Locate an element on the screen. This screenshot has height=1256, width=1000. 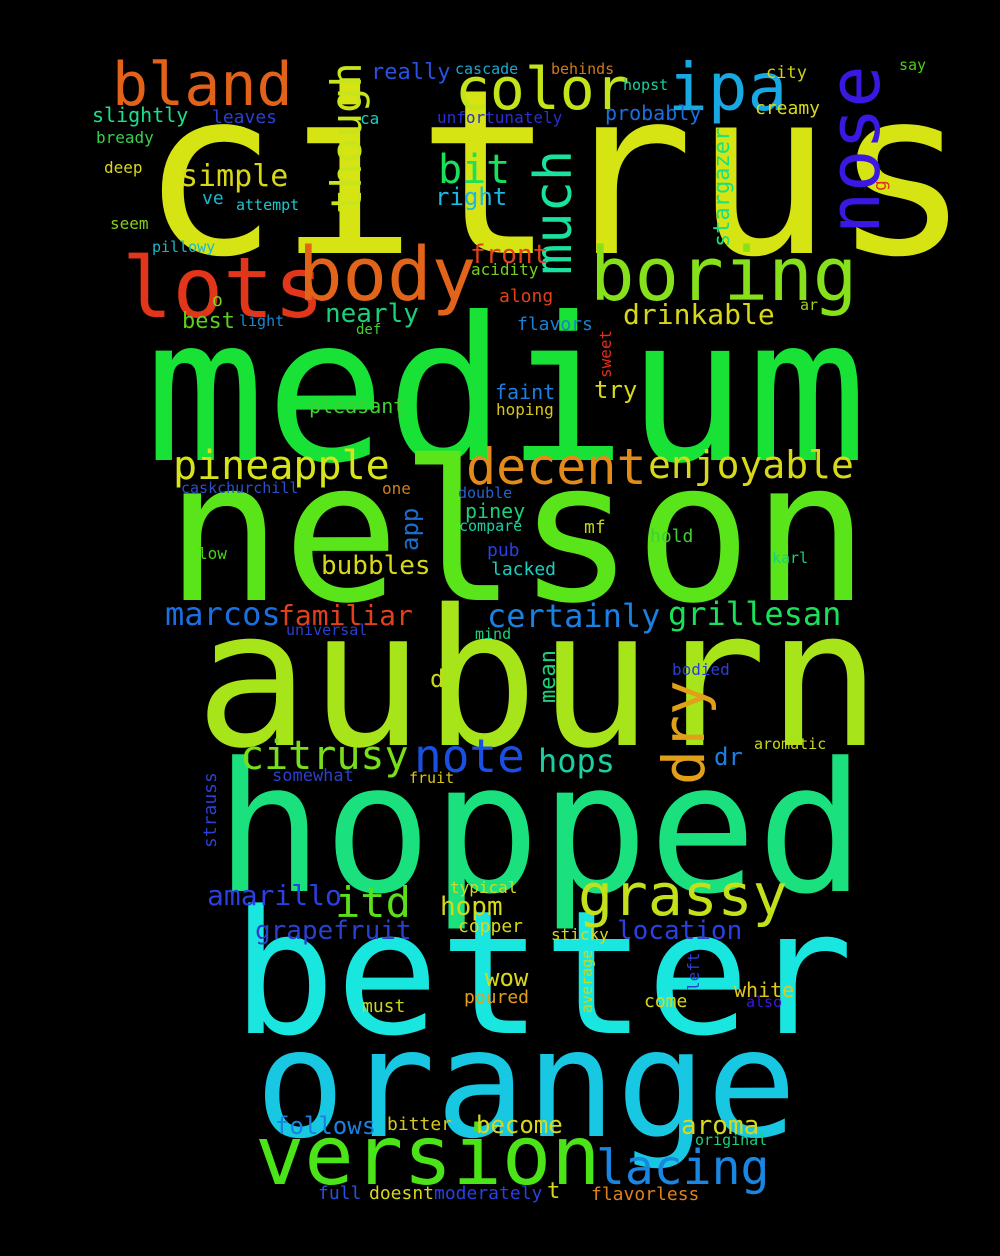
word-t: t is located at coordinates (554, 1191).